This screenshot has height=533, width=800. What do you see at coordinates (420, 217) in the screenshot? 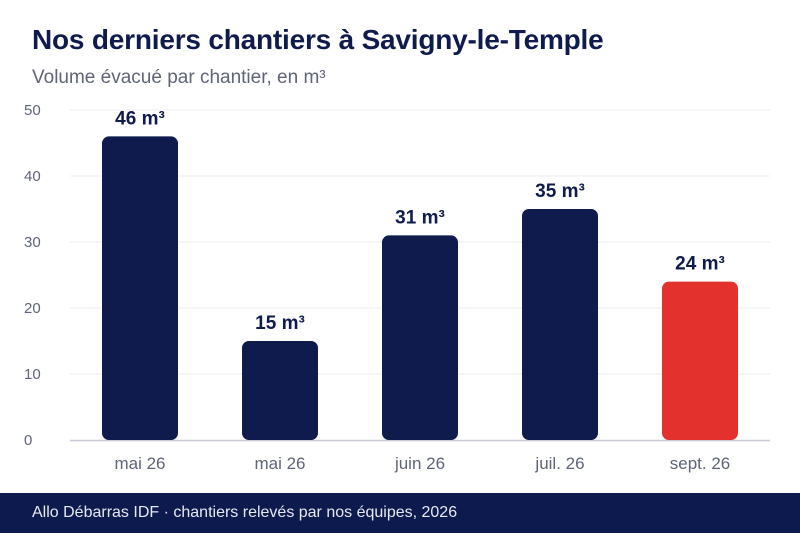
I see `data-label: 31 m³` at bounding box center [420, 217].